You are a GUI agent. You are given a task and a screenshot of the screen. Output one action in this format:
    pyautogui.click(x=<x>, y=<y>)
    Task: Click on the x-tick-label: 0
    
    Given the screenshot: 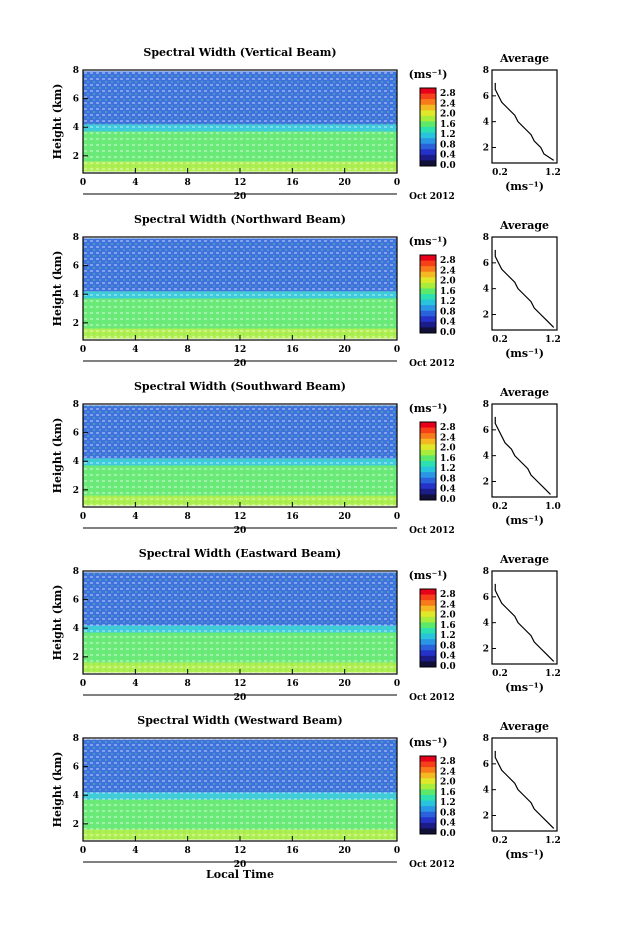 What is the action you would take?
    pyautogui.click(x=83, y=517)
    